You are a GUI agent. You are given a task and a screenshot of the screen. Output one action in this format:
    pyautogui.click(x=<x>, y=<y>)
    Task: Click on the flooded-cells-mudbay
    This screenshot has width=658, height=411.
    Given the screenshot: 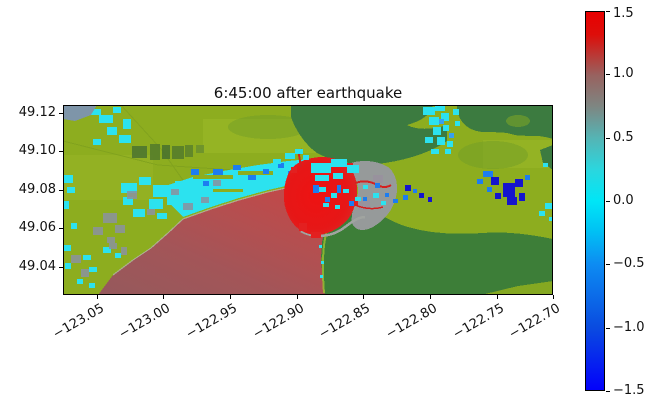 What is the action you would take?
    pyautogui.click(x=316, y=165)
    